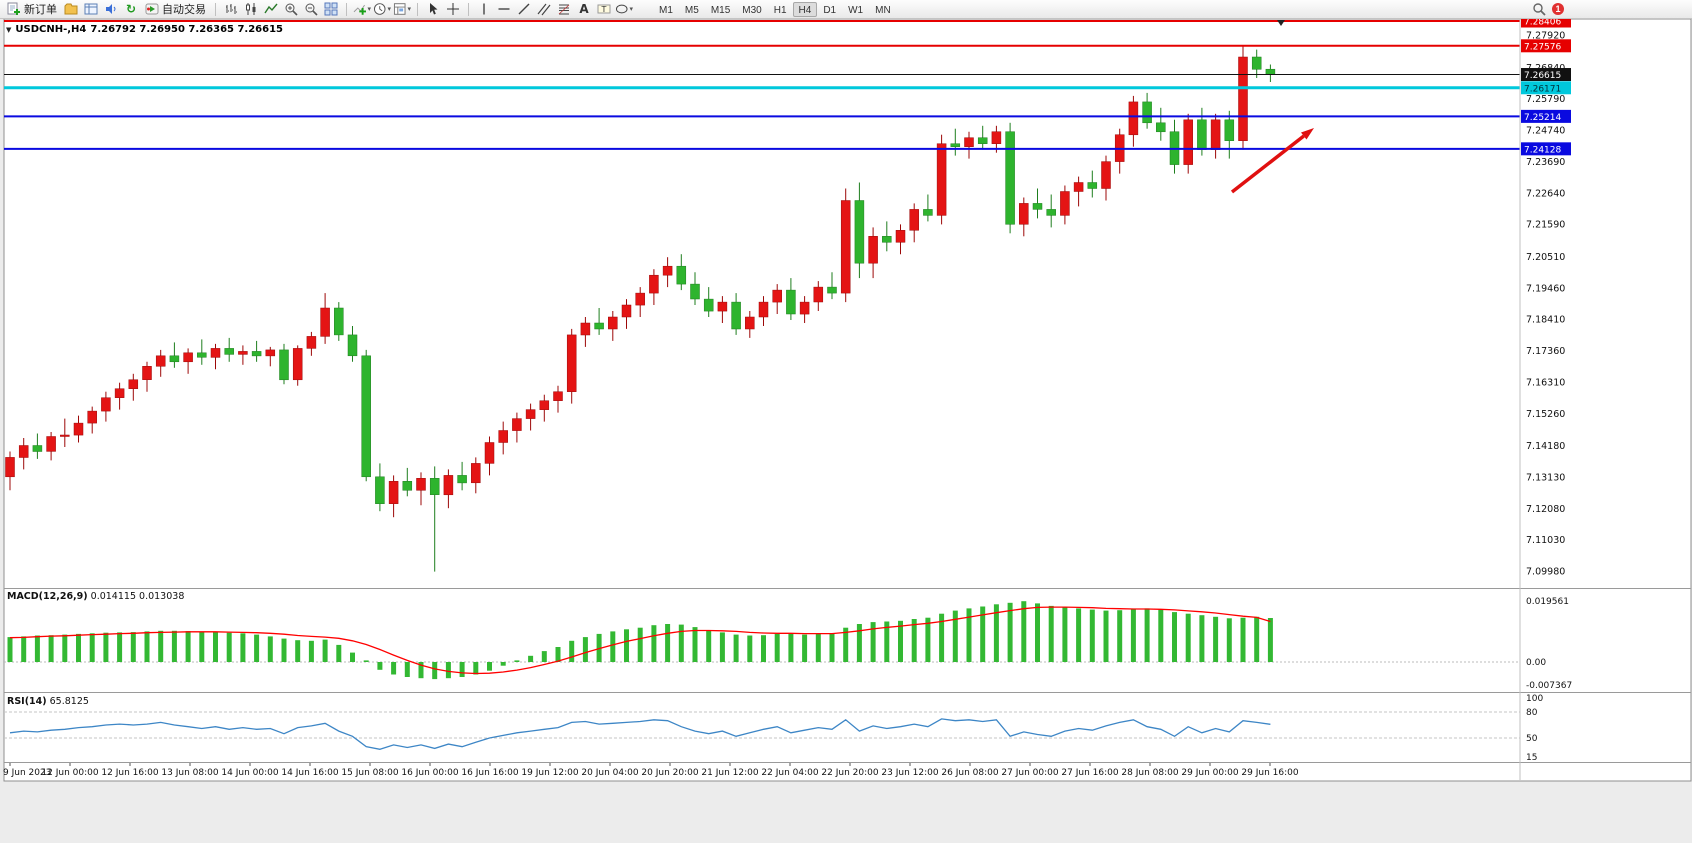 Image resolution: width=1692 pixels, height=843 pixels. What do you see at coordinates (1281, 23) in the screenshot?
I see `last-bar-marker` at bounding box center [1281, 23].